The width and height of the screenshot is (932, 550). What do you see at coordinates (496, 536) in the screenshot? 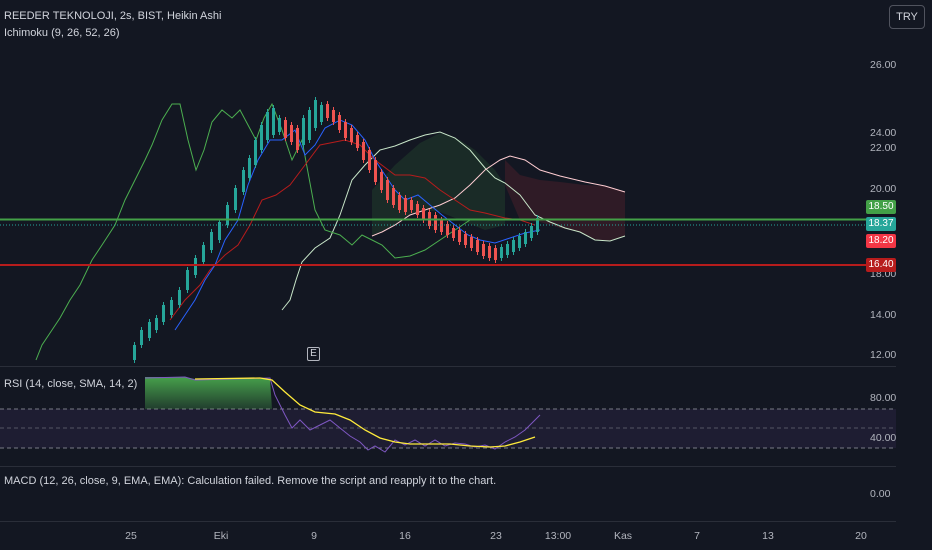
I see `time-axis-label: 23` at bounding box center [496, 536].